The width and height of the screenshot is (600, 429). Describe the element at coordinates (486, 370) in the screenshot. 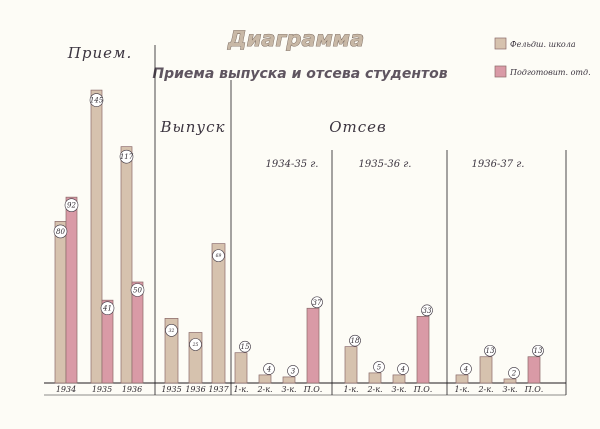

I see `bar-otsev-3-2-к.` at that location.